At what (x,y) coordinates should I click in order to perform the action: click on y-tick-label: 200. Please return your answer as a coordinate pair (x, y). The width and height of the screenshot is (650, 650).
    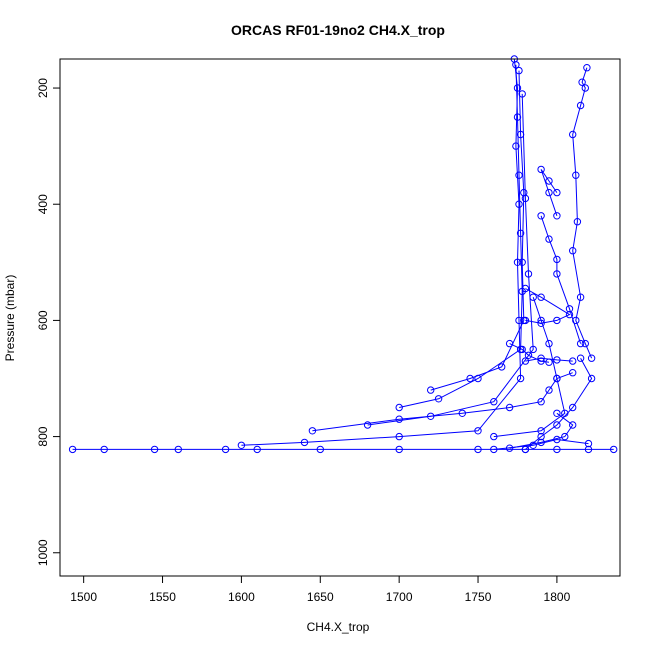
    Looking at the image, I should click on (43, 88).